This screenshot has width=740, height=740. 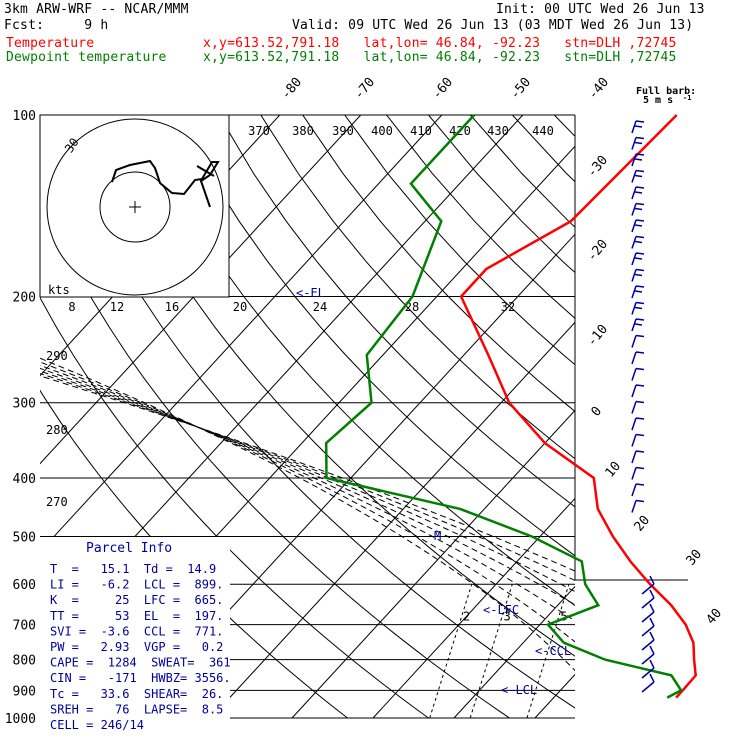 What do you see at coordinates (718, 651) in the screenshot?
I see `mixing-ratio-line` at bounding box center [718, 651].